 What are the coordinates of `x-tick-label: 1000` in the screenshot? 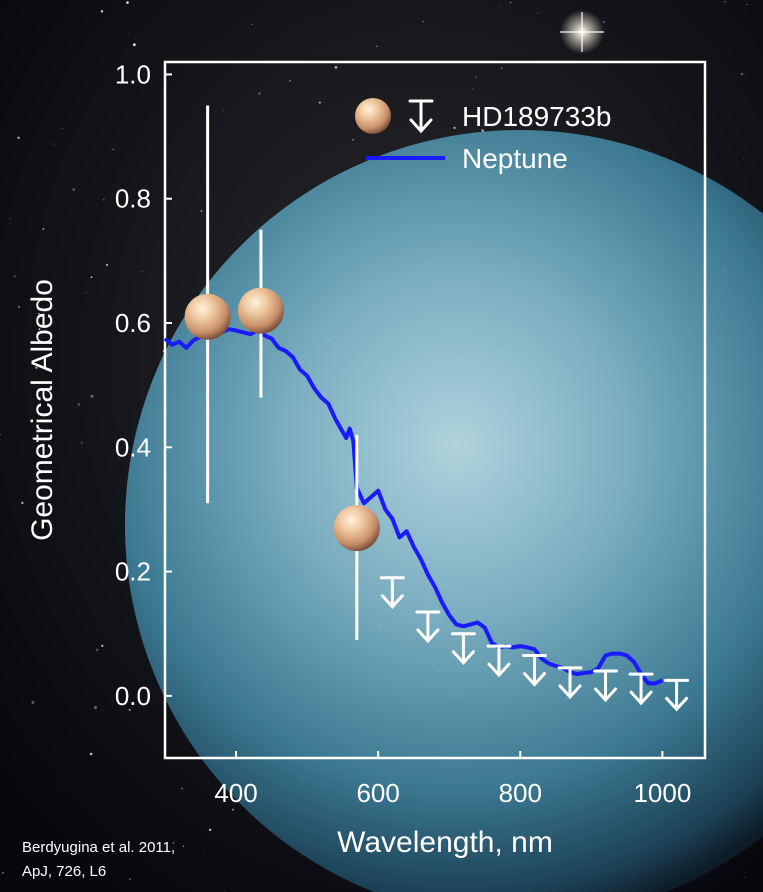 It's located at (662, 793).